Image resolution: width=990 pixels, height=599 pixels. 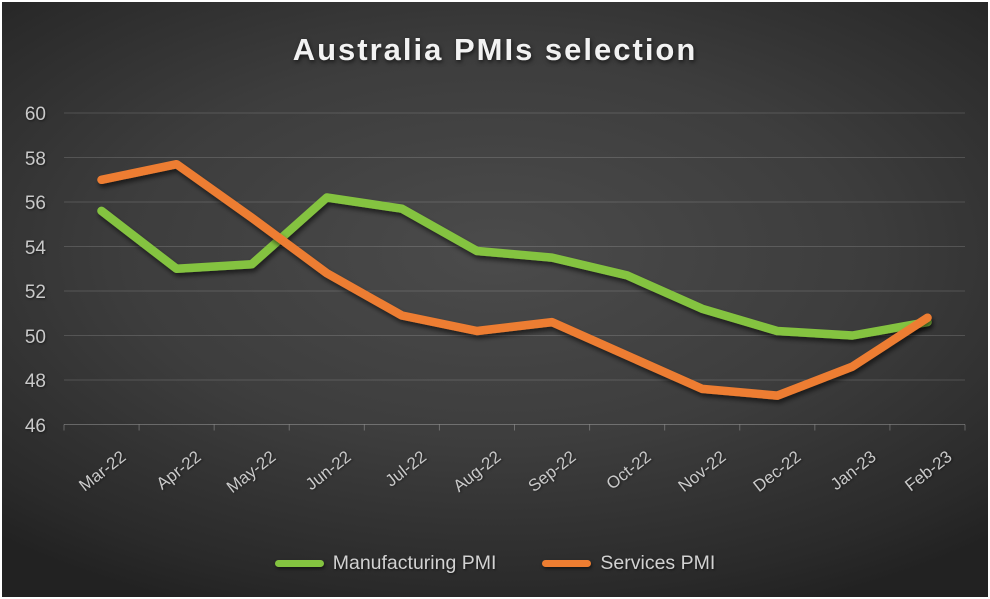 What do you see at coordinates (35, 203) in the screenshot?
I see `y-axis-label: 56` at bounding box center [35, 203].